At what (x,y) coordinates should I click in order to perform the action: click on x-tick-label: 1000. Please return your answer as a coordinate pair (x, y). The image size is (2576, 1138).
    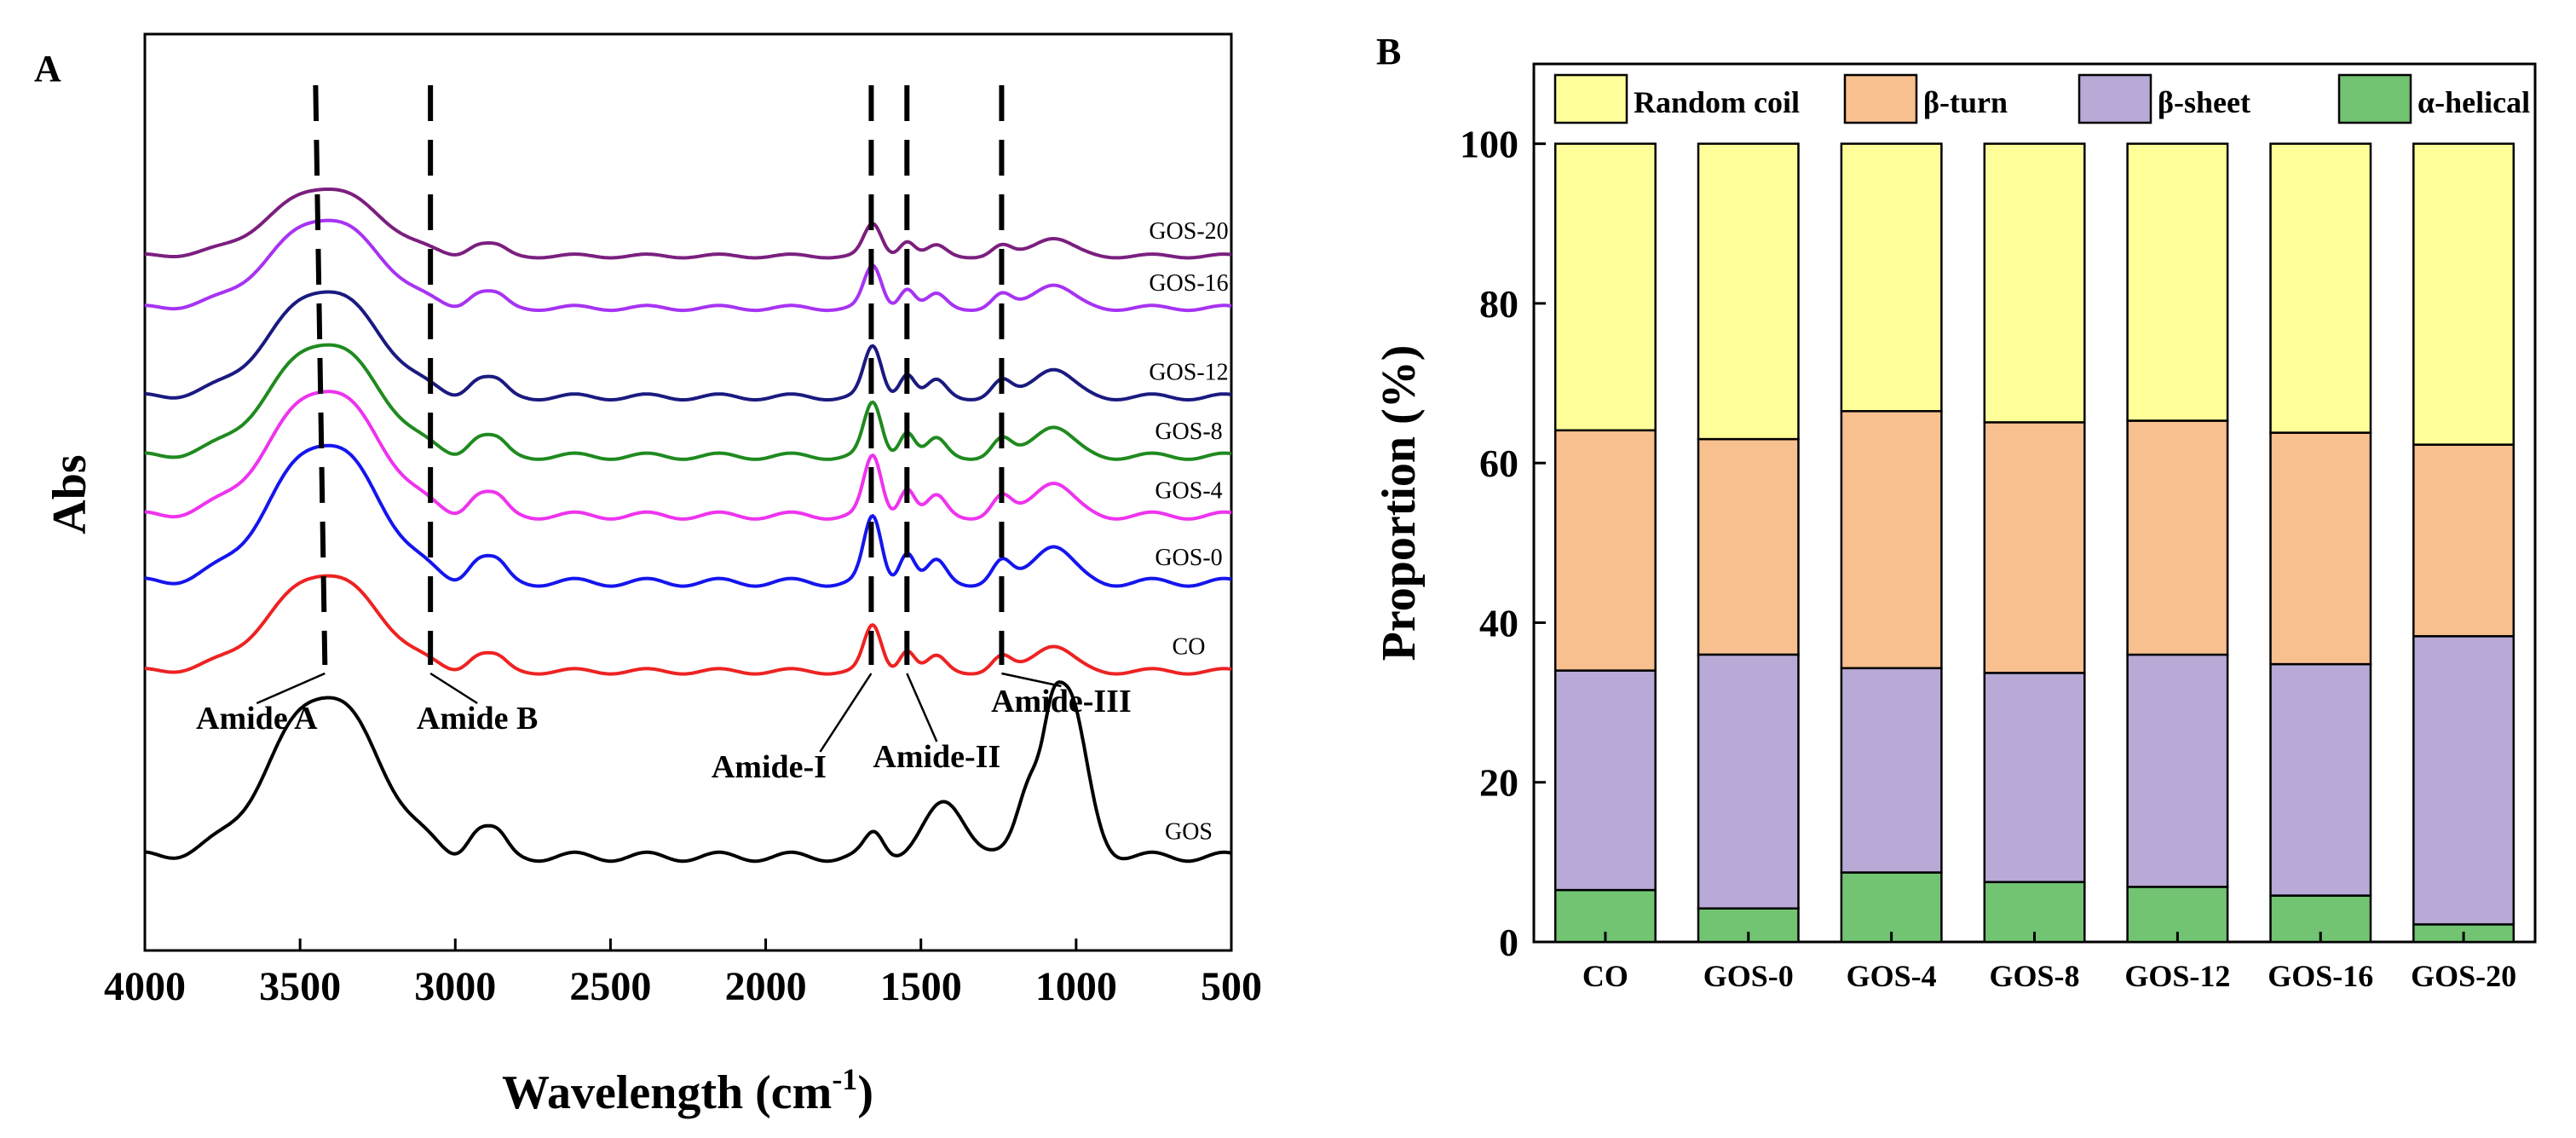
    Looking at the image, I should click on (1076, 986).